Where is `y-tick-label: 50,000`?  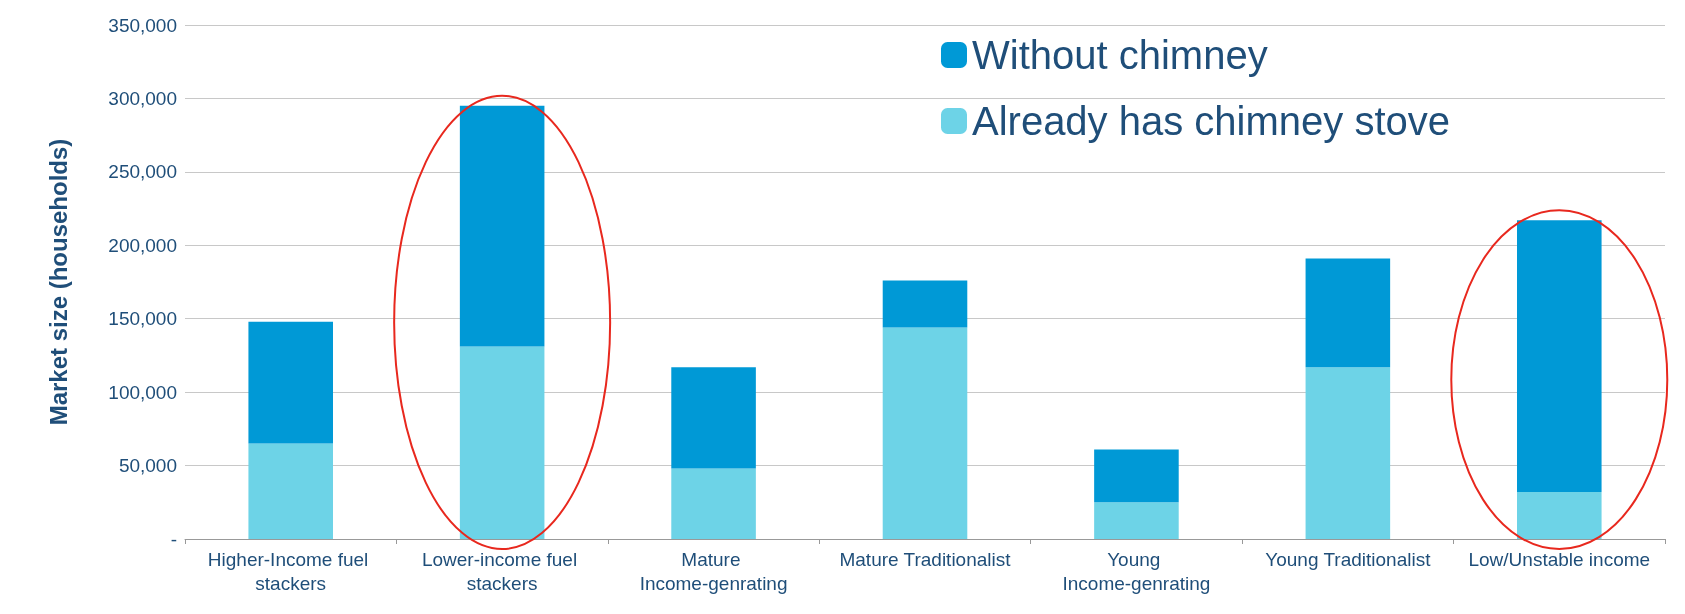 y-tick-label: 50,000 is located at coordinates (147, 466).